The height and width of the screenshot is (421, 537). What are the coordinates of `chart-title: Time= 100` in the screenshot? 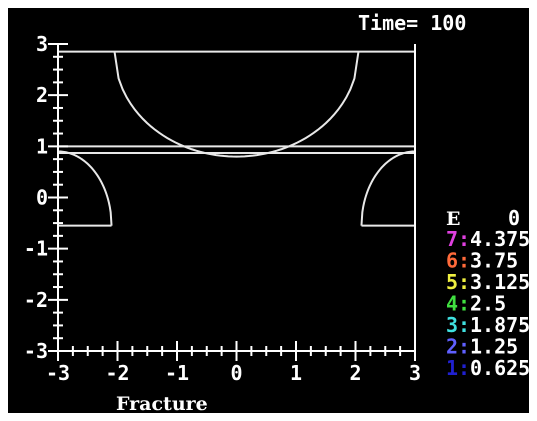 It's located at (412, 23).